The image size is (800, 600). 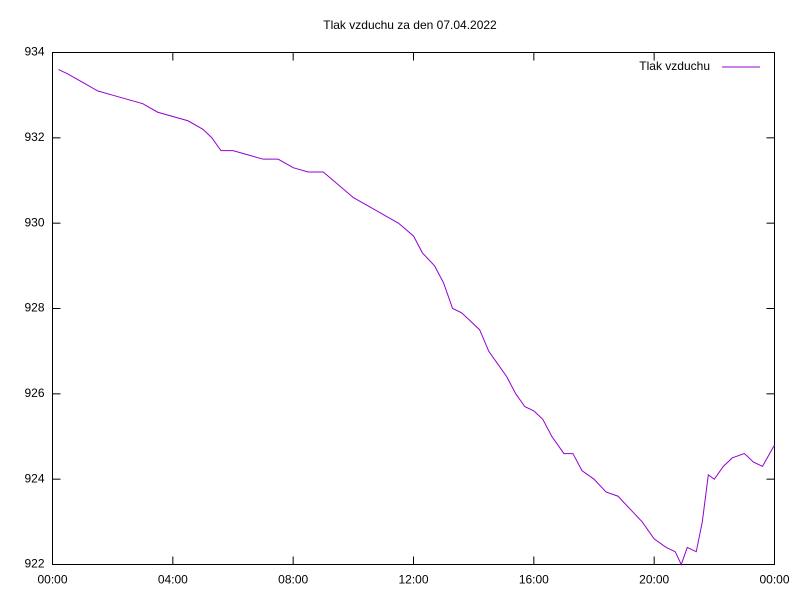 I want to click on x-tick-label: 12:00, so click(x=413, y=580).